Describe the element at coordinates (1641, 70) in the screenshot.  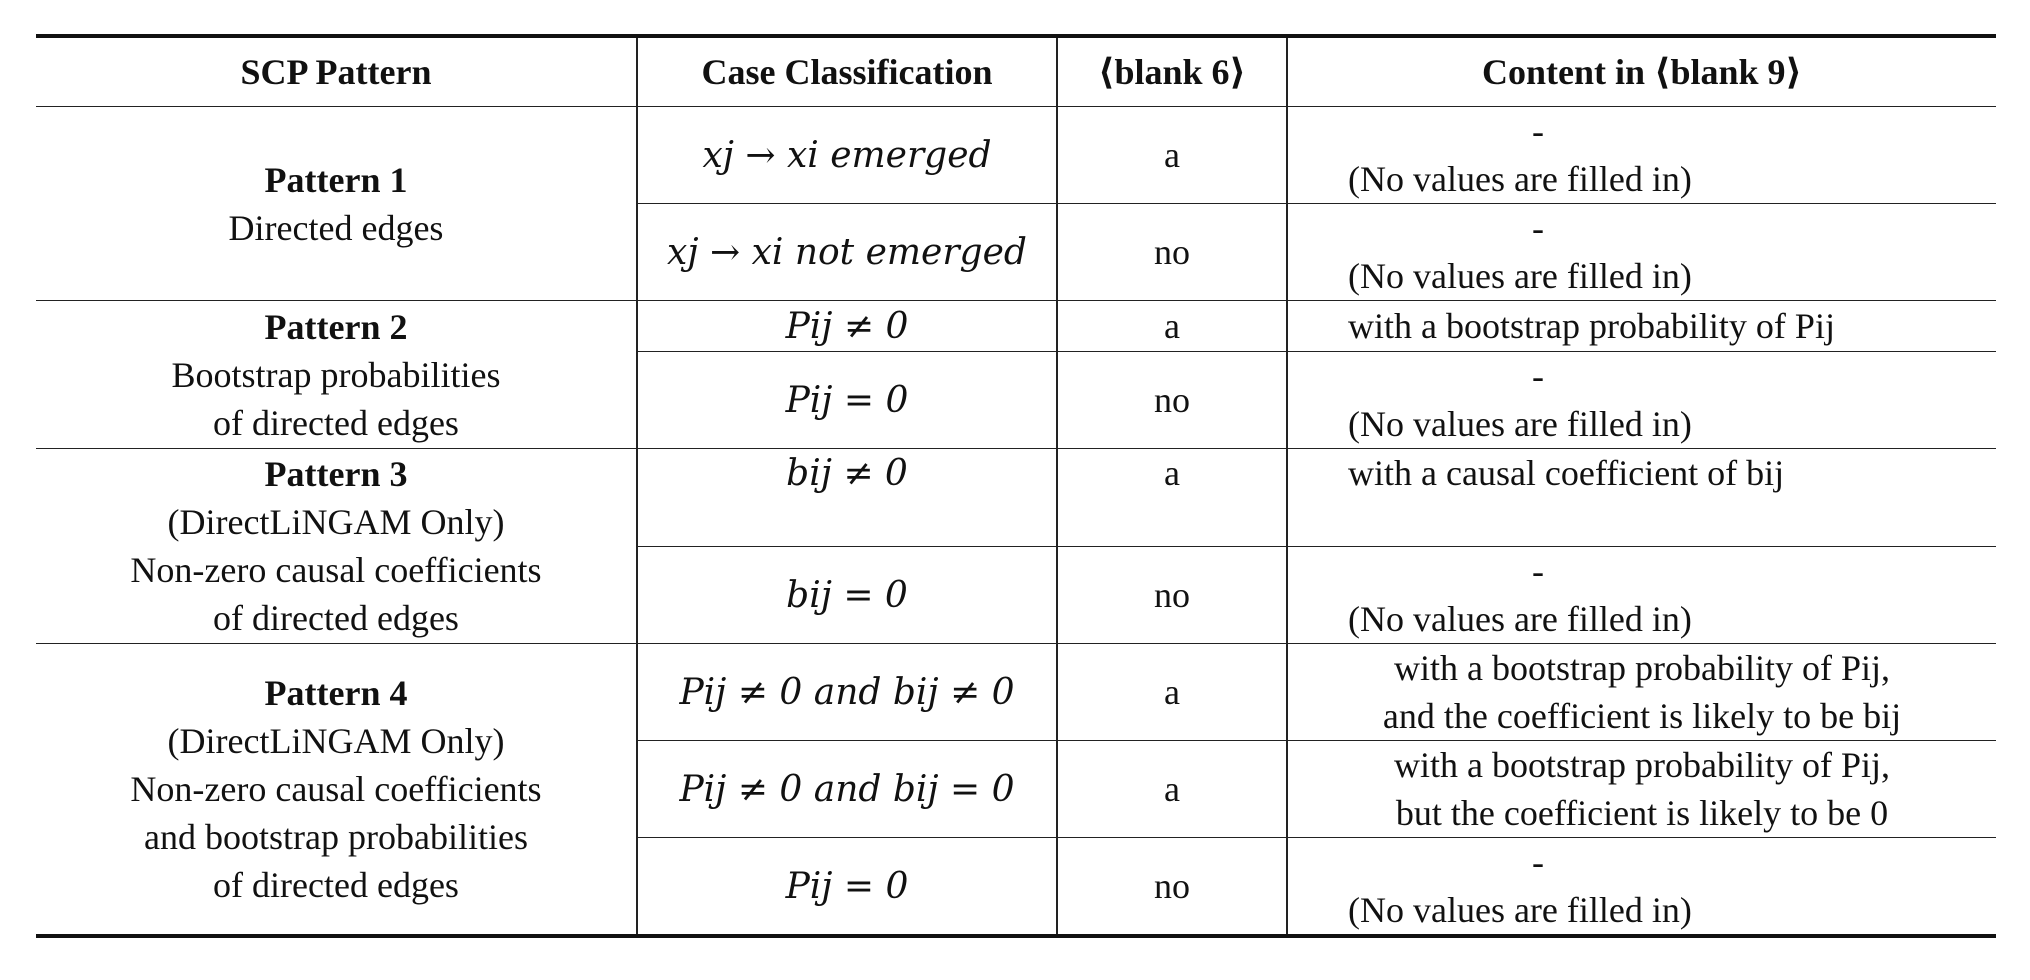
I see `header-content-blank9: Content in ⟨blank 9⟩` at that location.